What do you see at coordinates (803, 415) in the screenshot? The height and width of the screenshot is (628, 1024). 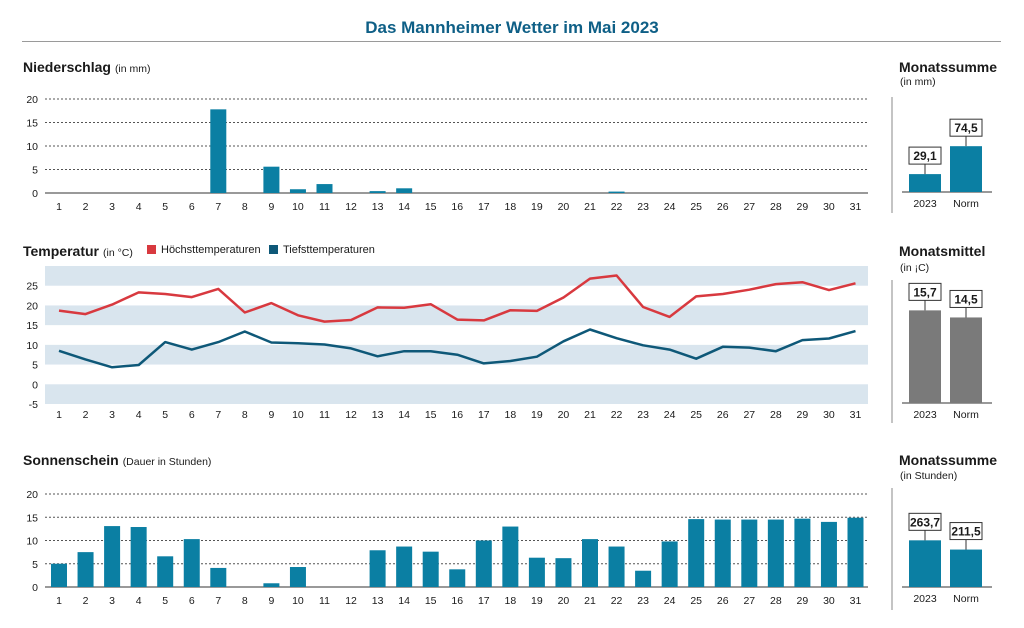 I see `temp-xtick-label: 29` at bounding box center [803, 415].